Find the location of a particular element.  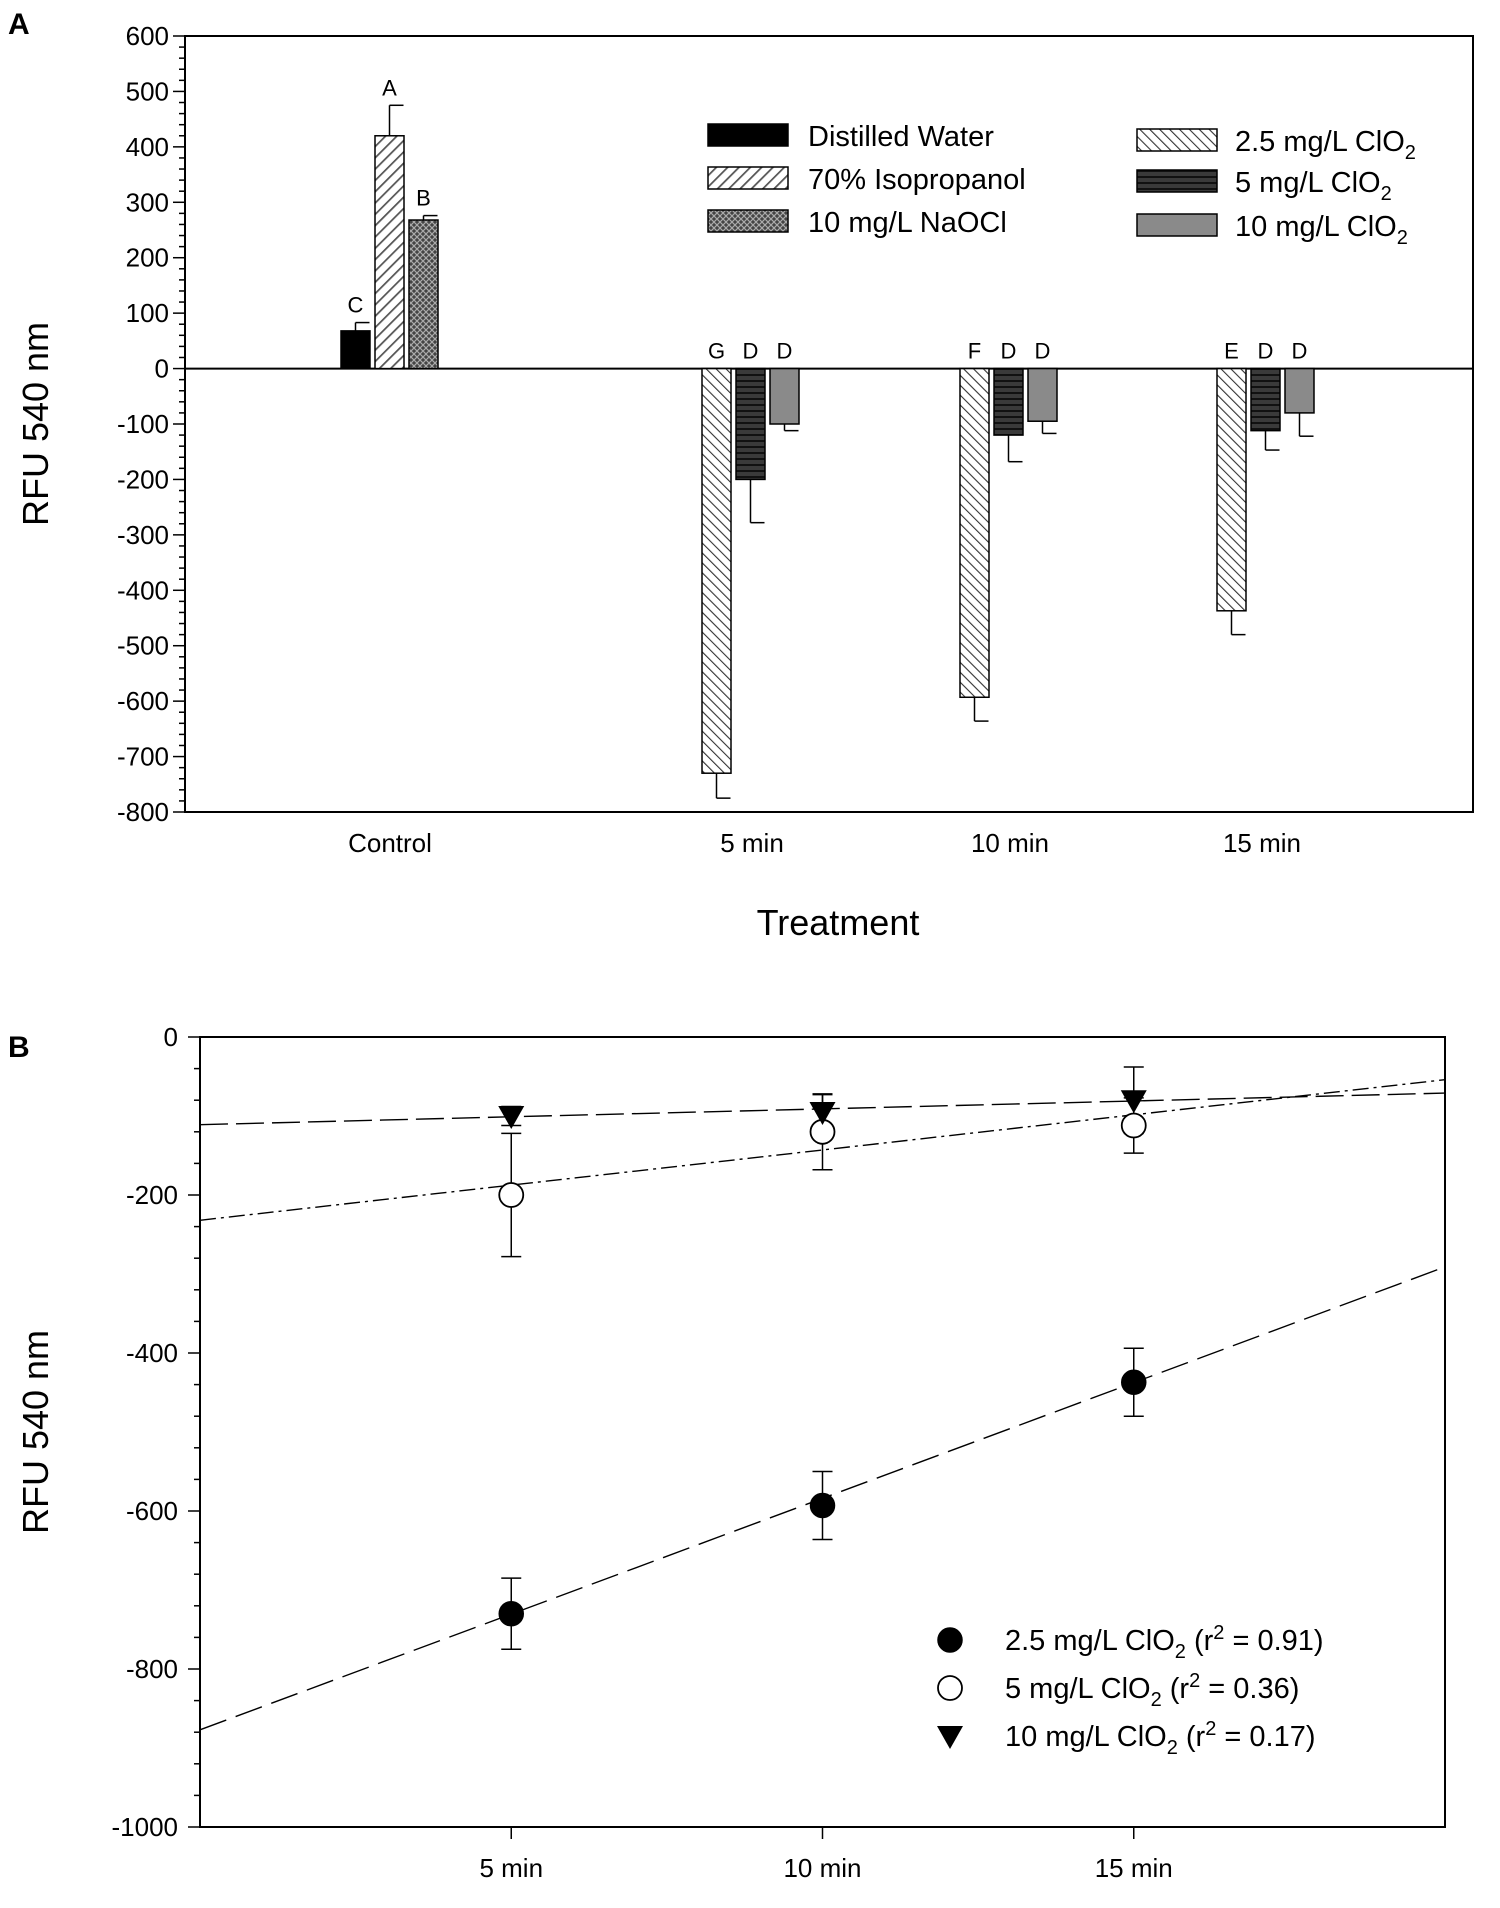

significance-letter: E is located at coordinates (1231, 351).